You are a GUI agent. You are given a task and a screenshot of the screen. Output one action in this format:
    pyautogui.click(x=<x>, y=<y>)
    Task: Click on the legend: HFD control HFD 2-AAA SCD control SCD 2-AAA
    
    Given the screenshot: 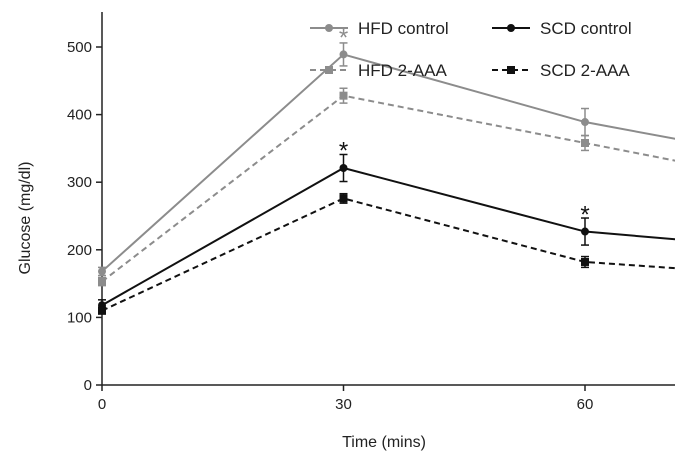 What is the action you would take?
    pyautogui.click(x=471, y=49)
    